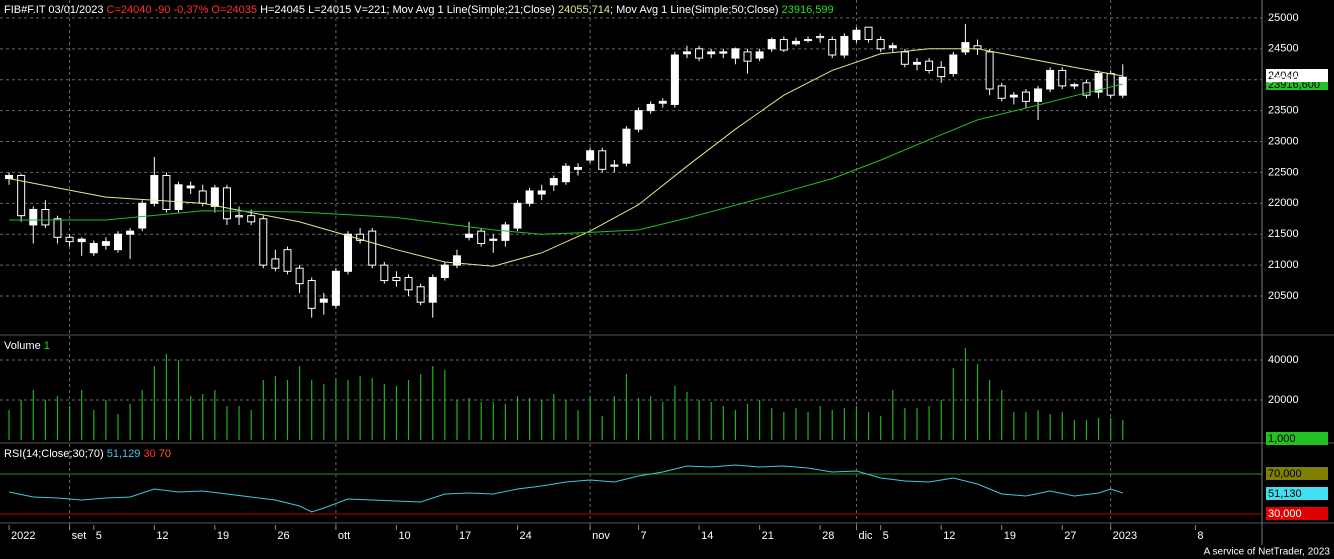 This screenshot has height=559, width=1334. Describe the element at coordinates (1283, 172) in the screenshot. I see `y-tick-label: 22500` at that location.